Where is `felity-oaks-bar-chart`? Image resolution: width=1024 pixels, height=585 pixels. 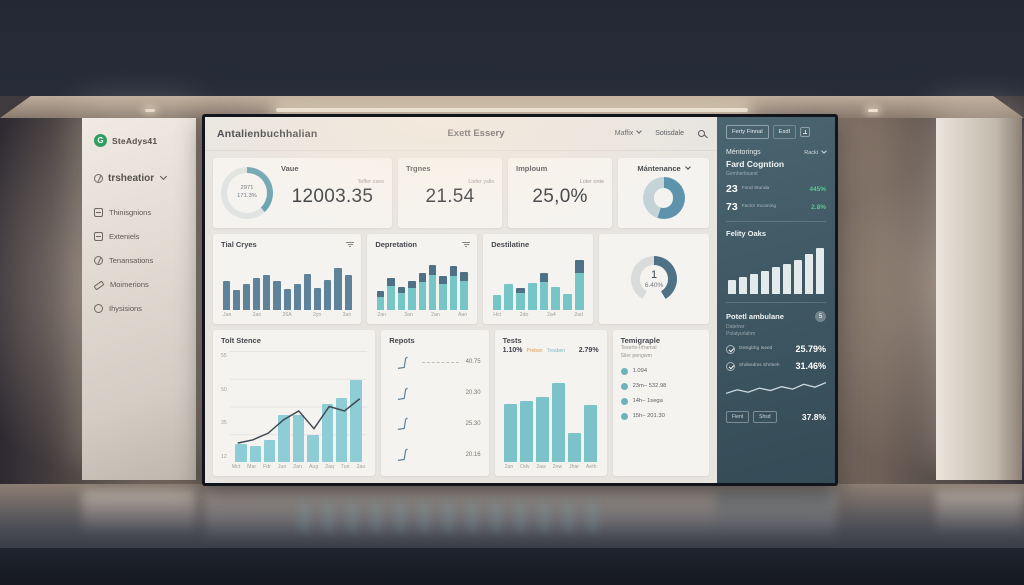 felity-oaks-bar-chart is located at coordinates (776, 268).